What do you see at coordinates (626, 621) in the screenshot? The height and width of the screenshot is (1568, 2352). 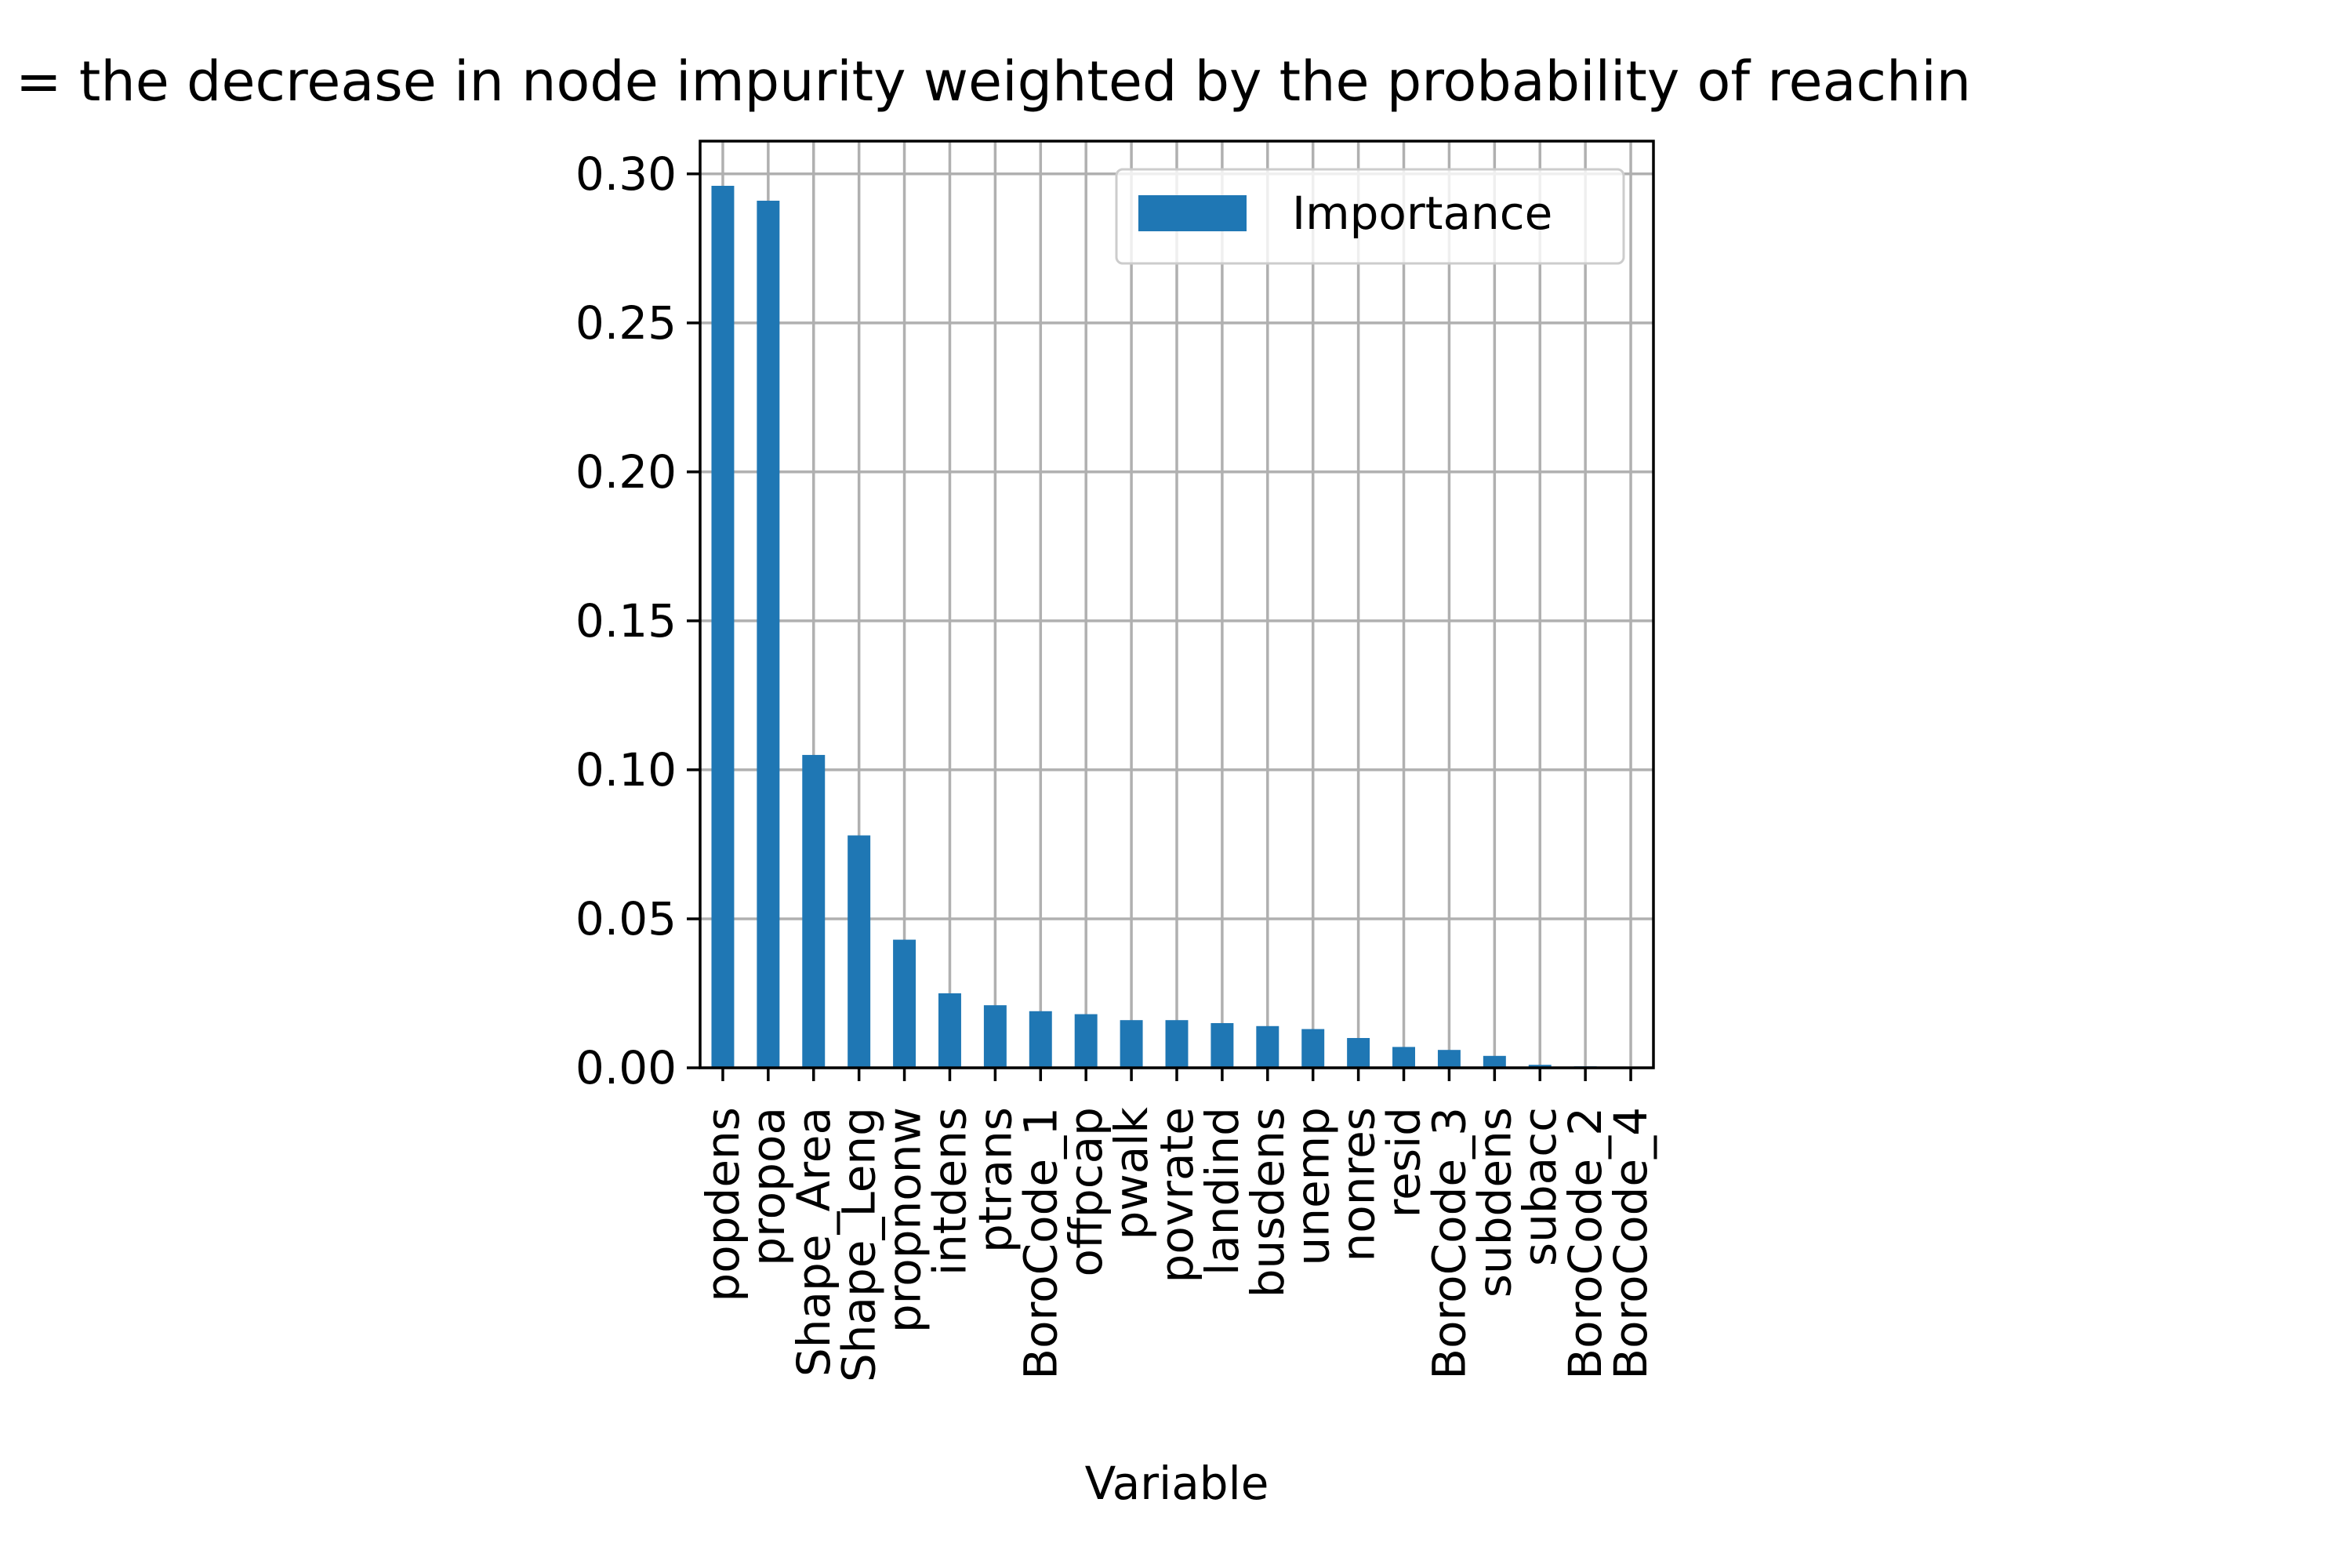 I see `y-tick-label: 0.15` at bounding box center [626, 621].